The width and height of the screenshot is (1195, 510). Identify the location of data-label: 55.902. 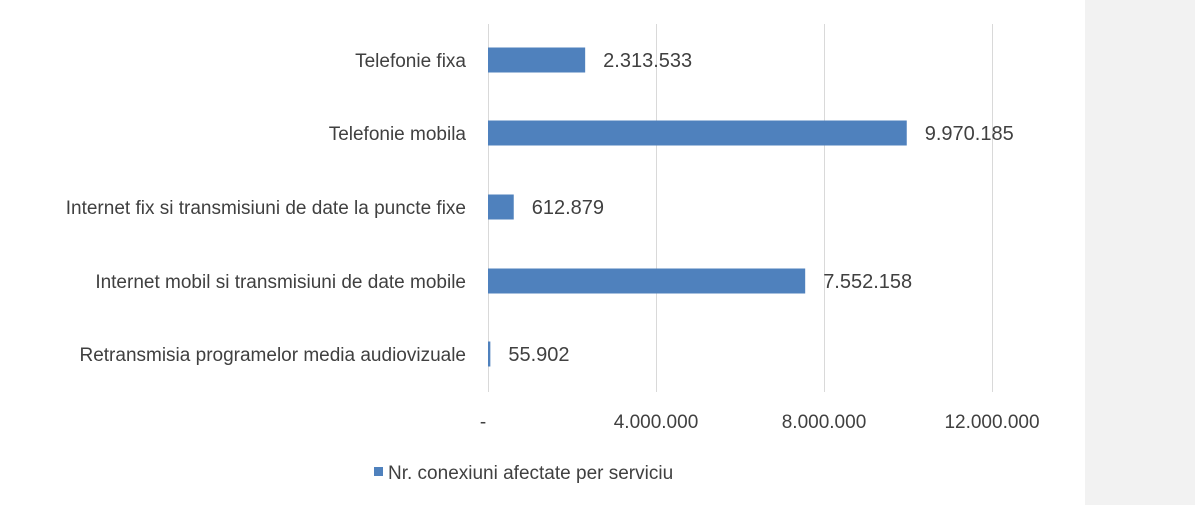
(538, 355).